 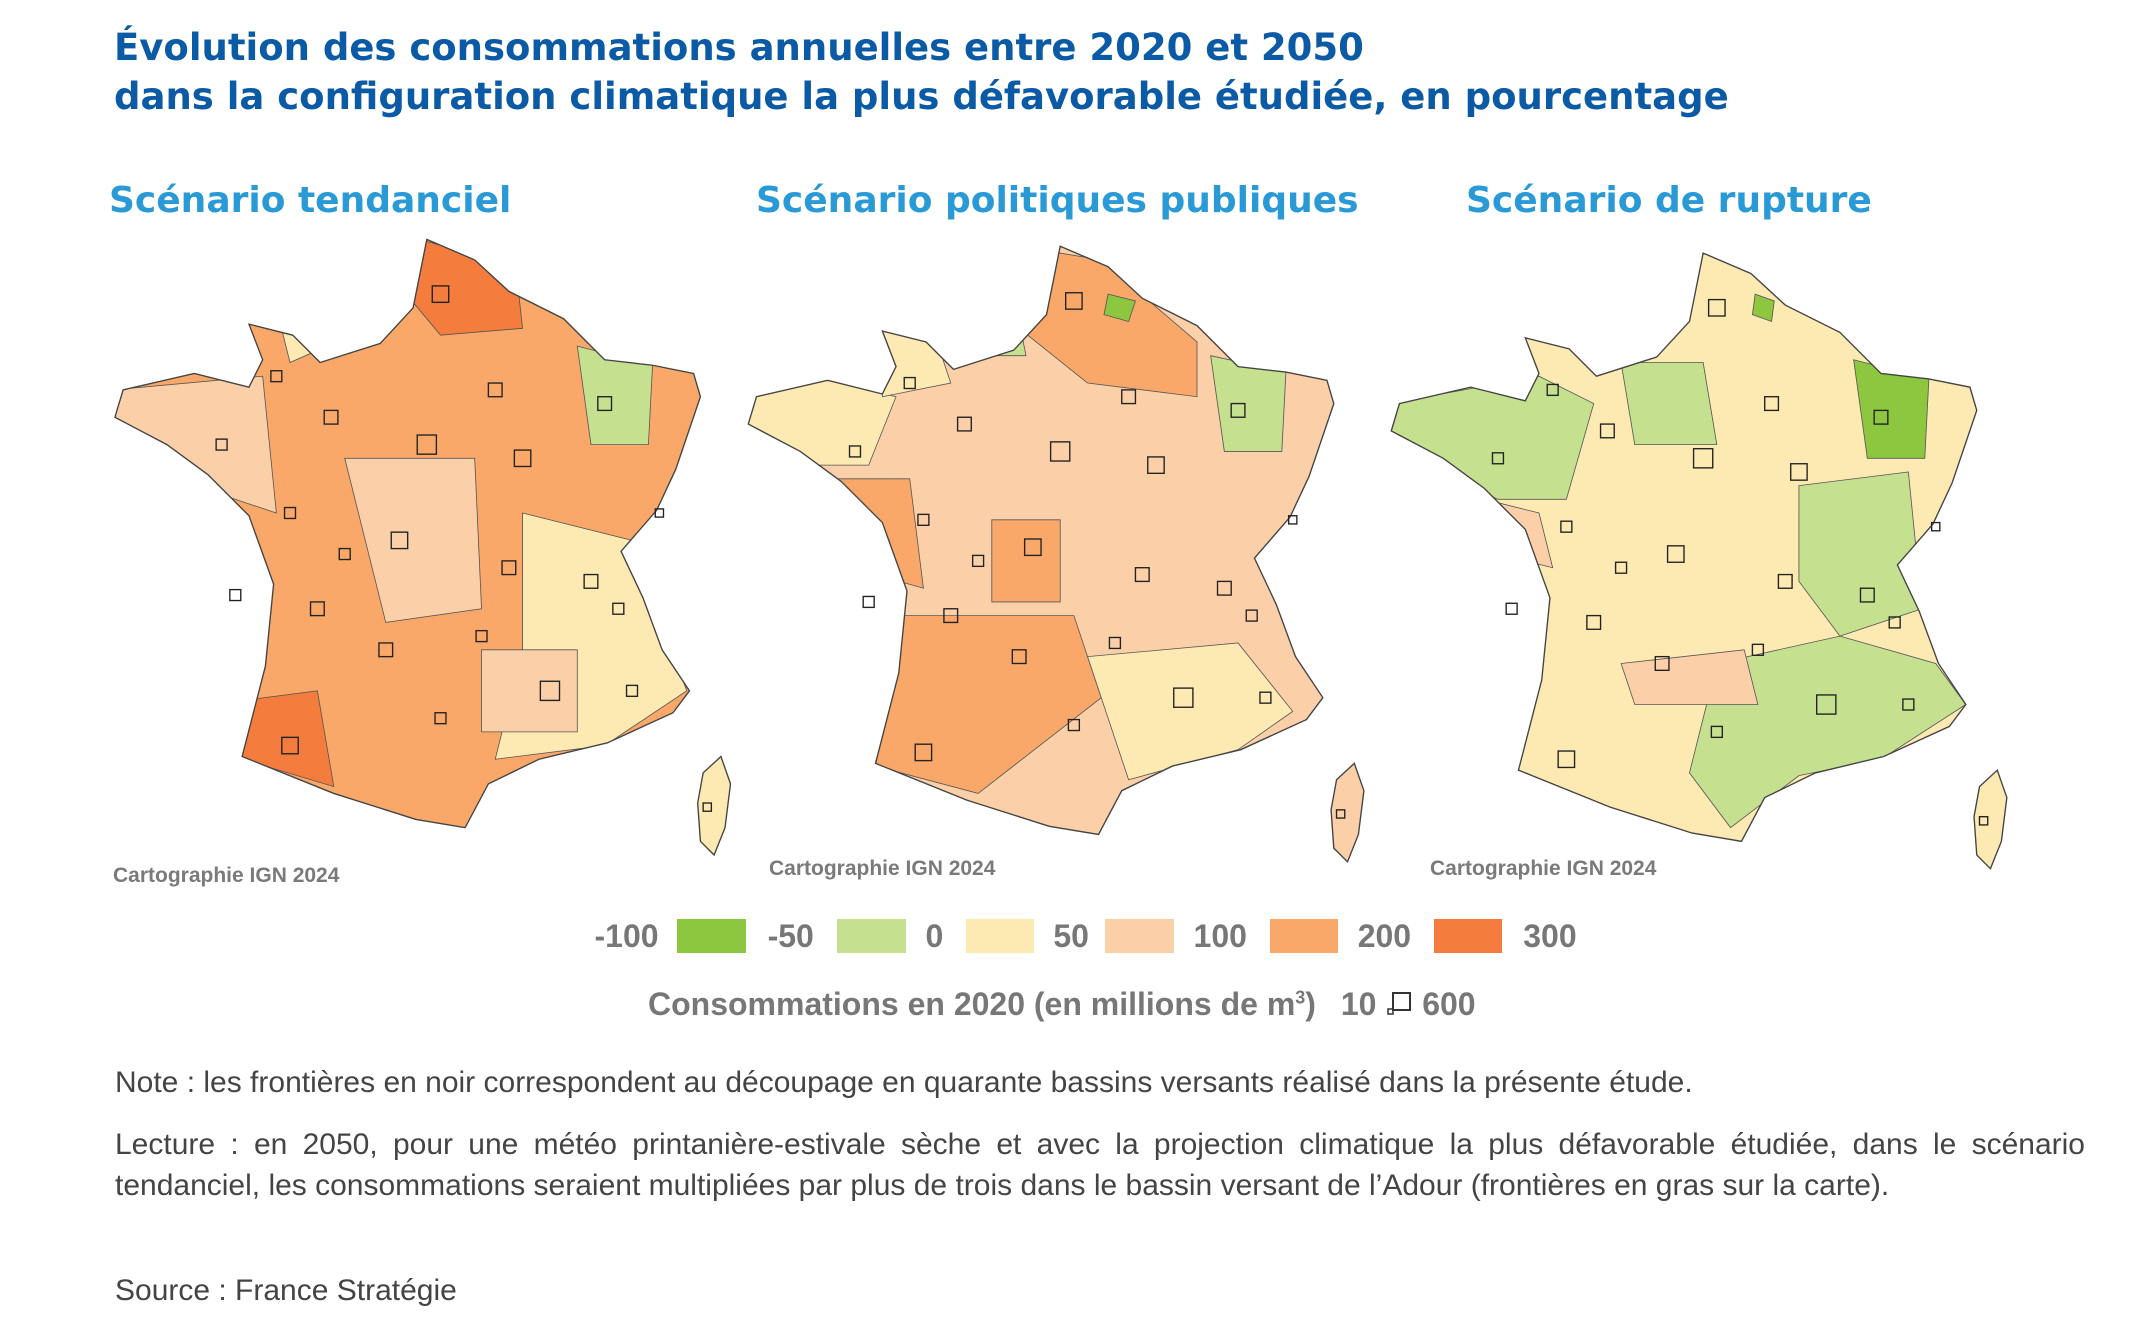 What do you see at coordinates (1310, 1004) in the screenshot?
I see `size-legend-close: )` at bounding box center [1310, 1004].